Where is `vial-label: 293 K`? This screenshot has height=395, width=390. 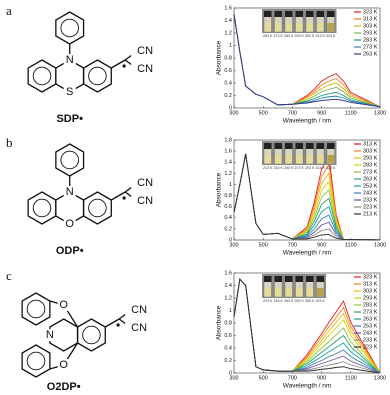 vial-label: 293 K is located at coordinates (300, 36).